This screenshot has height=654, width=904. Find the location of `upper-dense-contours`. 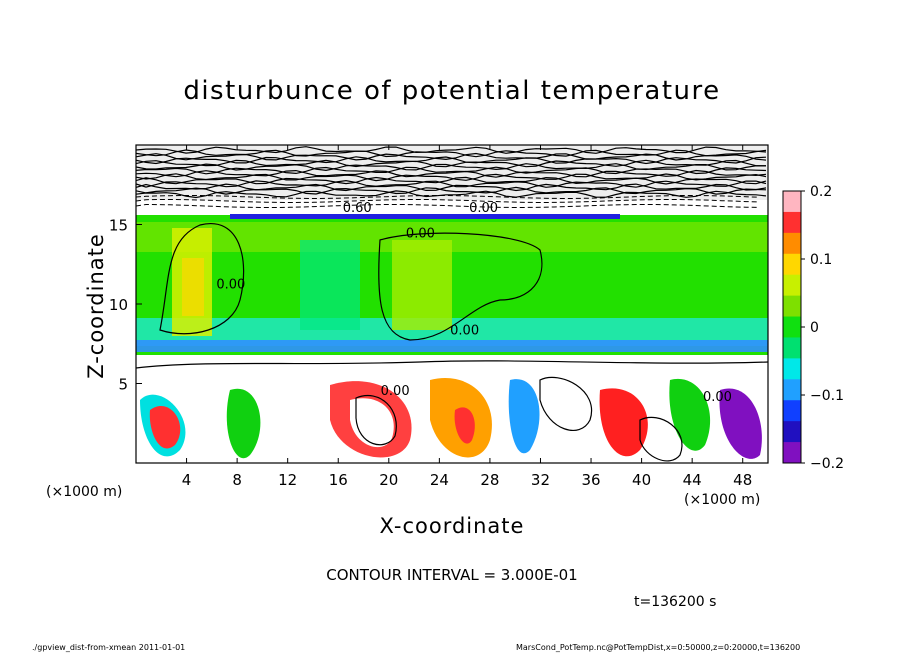

upper-dense-contours is located at coordinates (451, 172).